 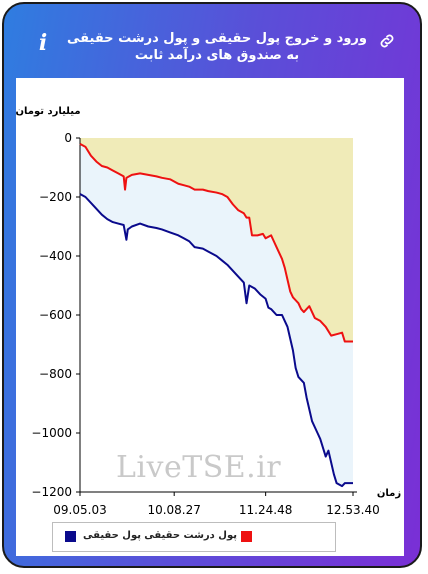 What do you see at coordinates (43, 43) in the screenshot?
I see `info-icon: i` at bounding box center [43, 43].